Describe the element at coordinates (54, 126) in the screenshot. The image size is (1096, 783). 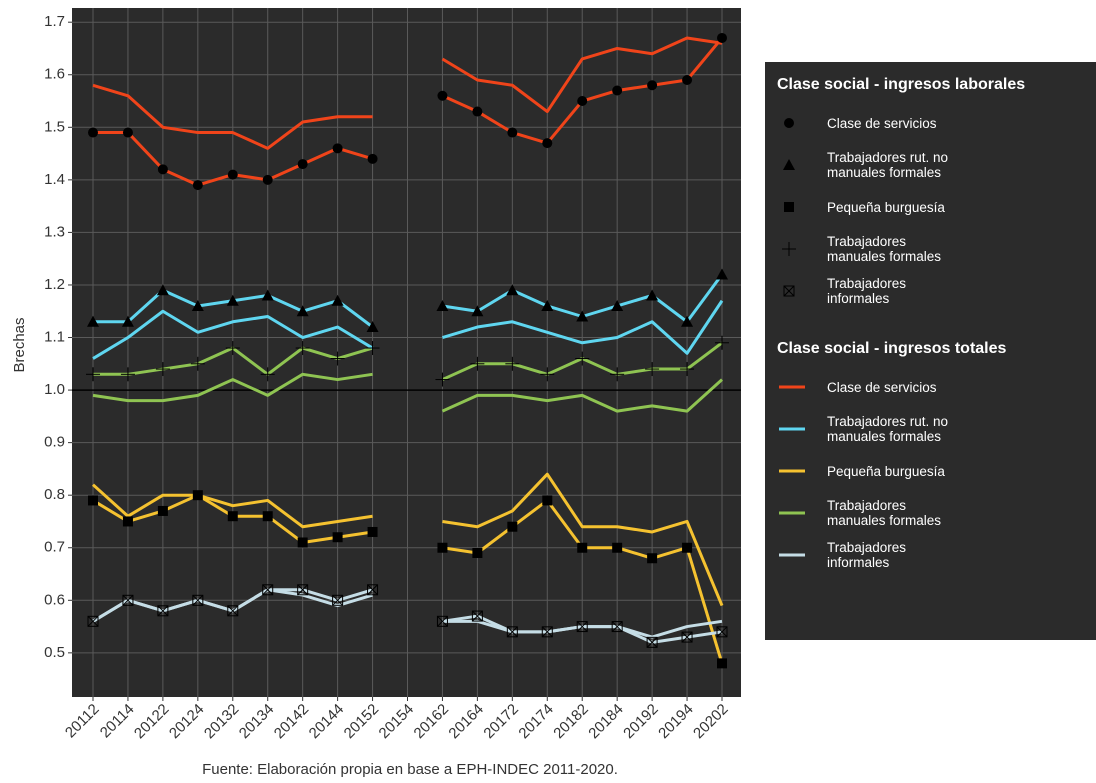
I see `y-tick-label: 1.5` at that location.